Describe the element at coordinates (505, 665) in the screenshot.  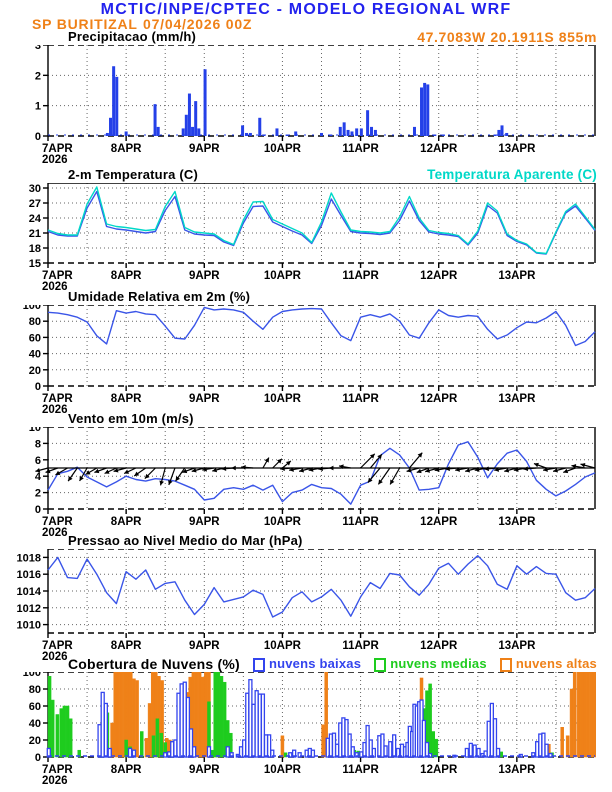
I see `nuvens-altas-swatch-icon` at that location.